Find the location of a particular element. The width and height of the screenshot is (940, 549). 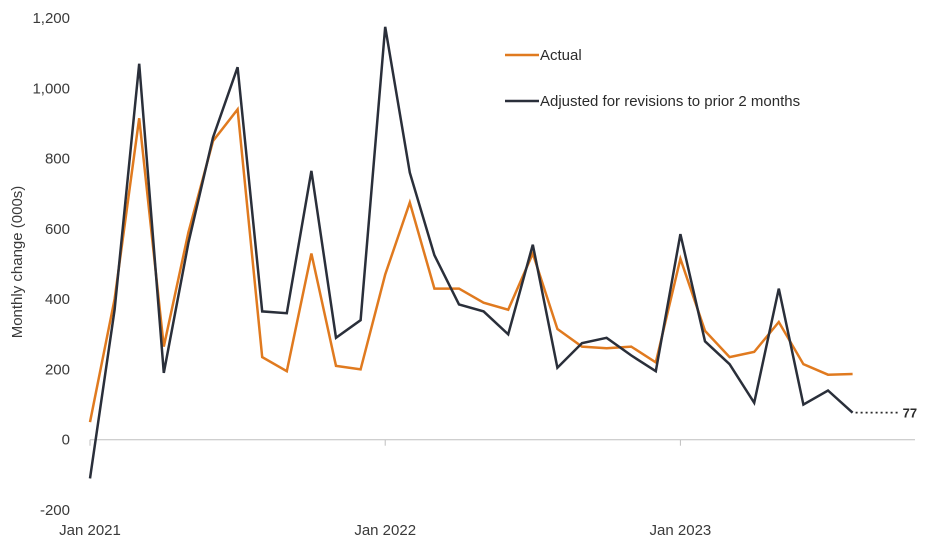

y-tick-label: 200 is located at coordinates (57, 369).